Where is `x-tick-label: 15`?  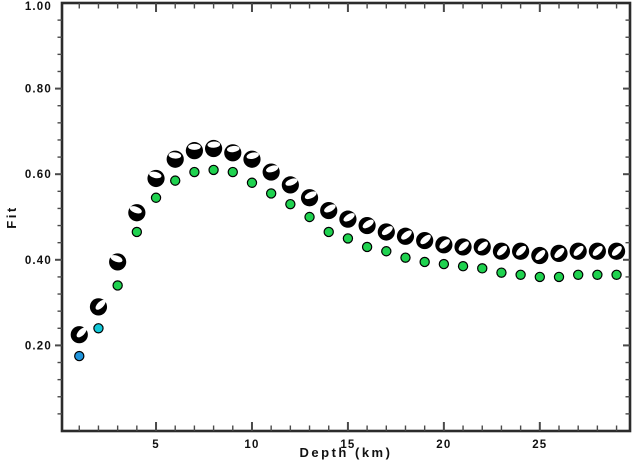
x-tick-label: 15 is located at coordinates (347, 445).